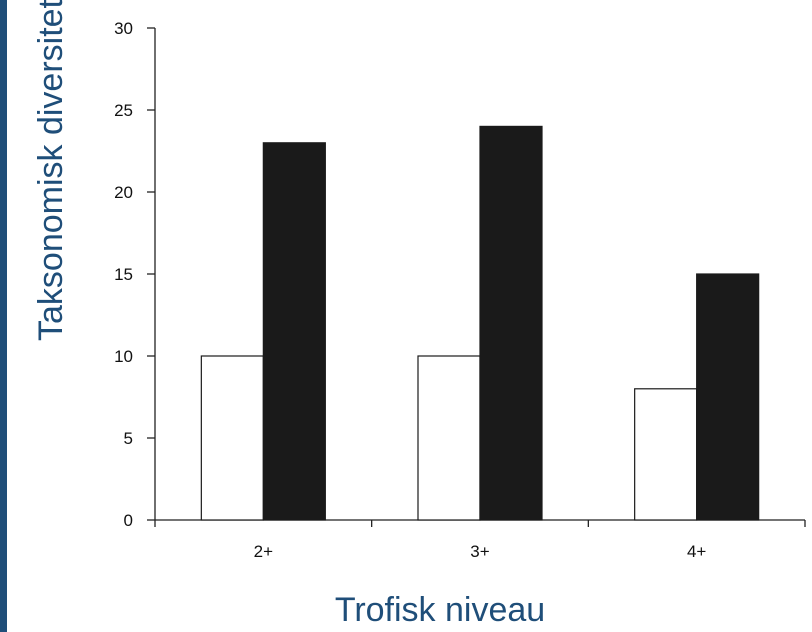 The height and width of the screenshot is (632, 812). I want to click on y-tick-label: 30, so click(123, 28).